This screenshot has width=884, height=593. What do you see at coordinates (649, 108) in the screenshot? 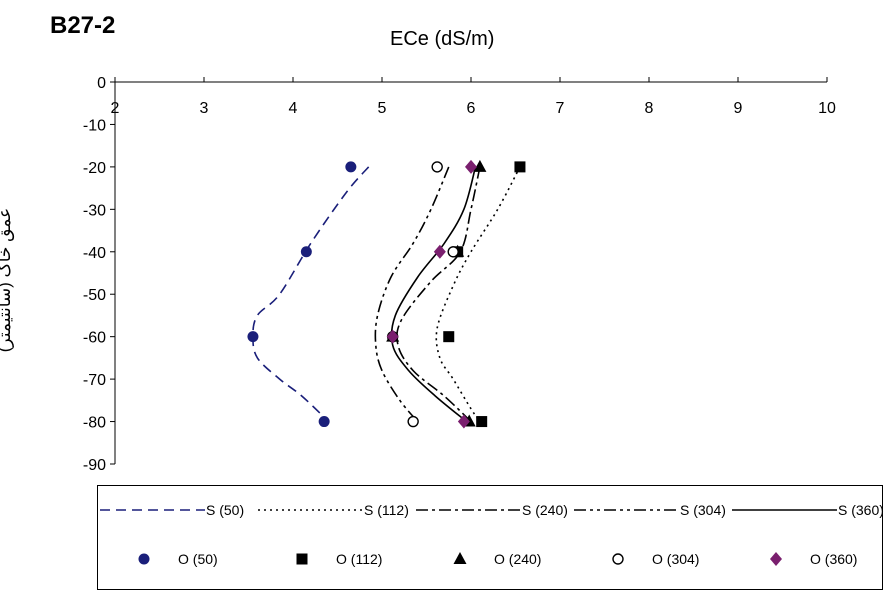
I see `x-tick-label: 8` at bounding box center [649, 108].